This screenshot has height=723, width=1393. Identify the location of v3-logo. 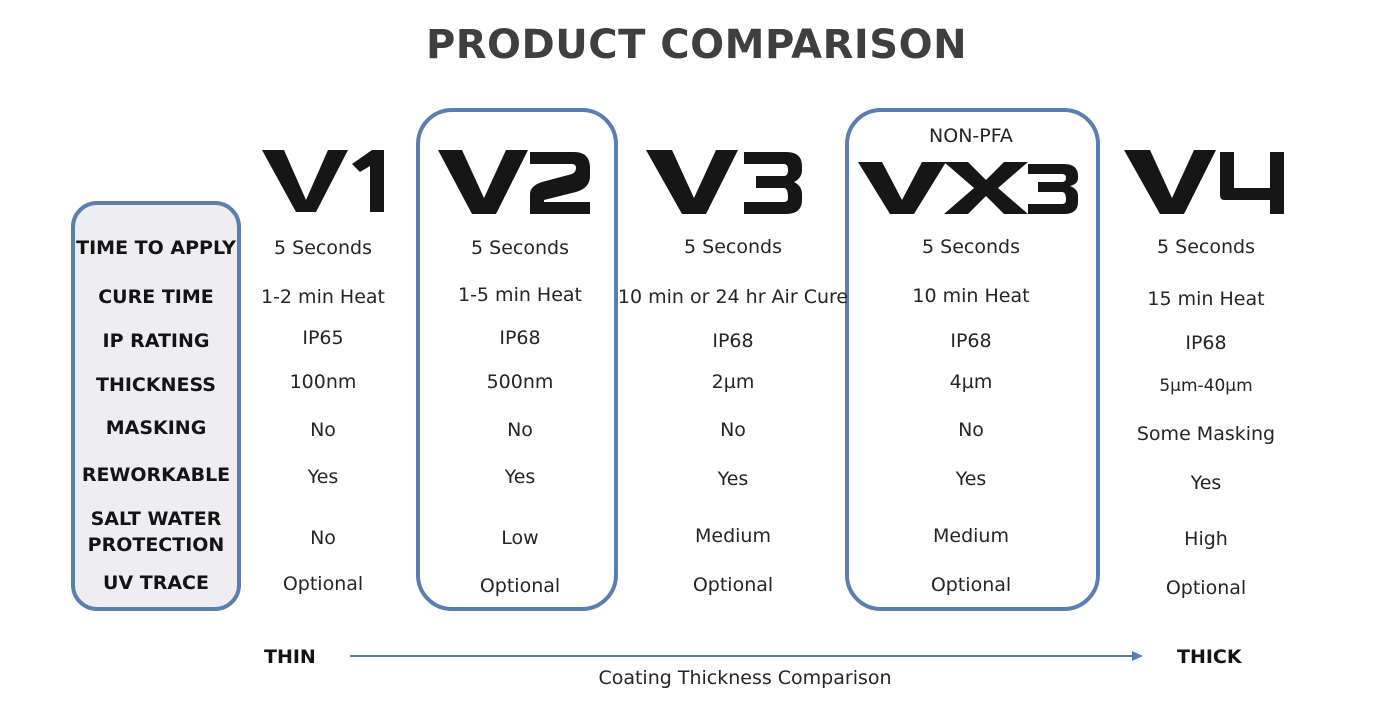
(724, 182).